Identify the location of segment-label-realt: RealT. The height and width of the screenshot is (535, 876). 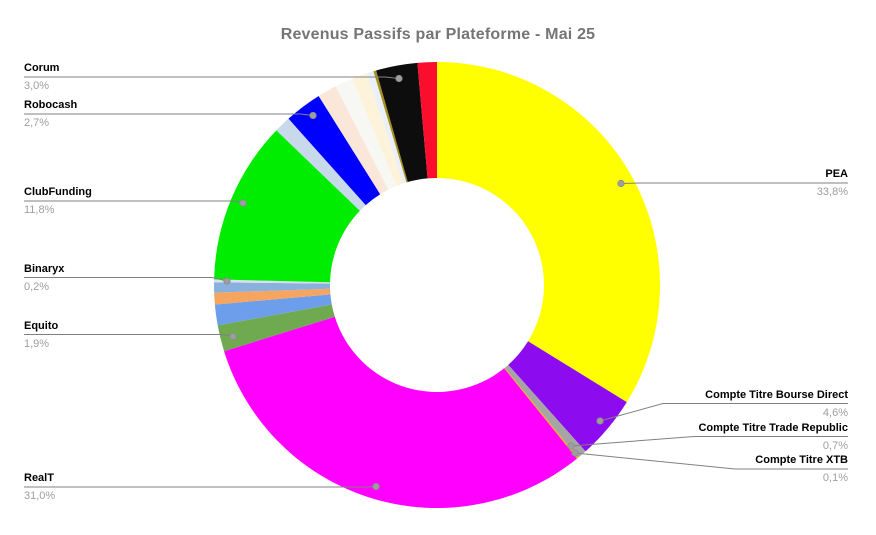
(39, 478).